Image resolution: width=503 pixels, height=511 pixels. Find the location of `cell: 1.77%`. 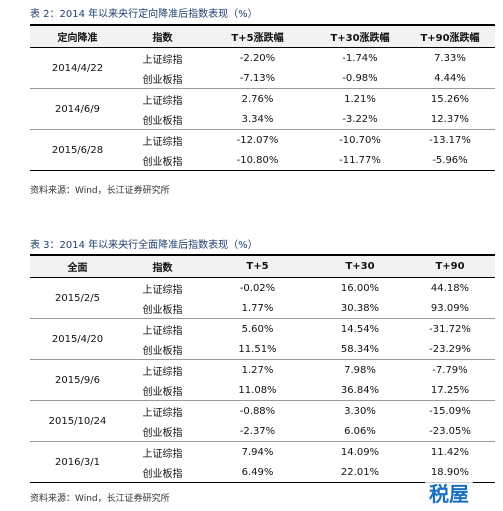

cell: 1.77% is located at coordinates (257, 308).